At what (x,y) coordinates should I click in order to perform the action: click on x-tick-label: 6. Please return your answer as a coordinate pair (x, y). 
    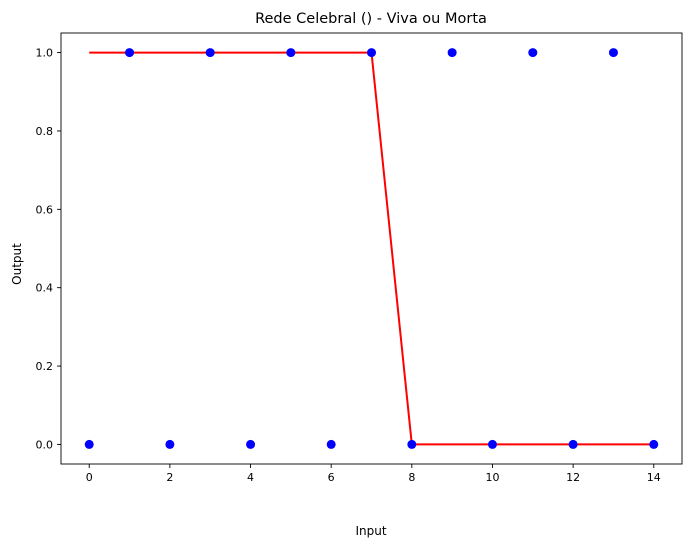
    Looking at the image, I should click on (331, 477).